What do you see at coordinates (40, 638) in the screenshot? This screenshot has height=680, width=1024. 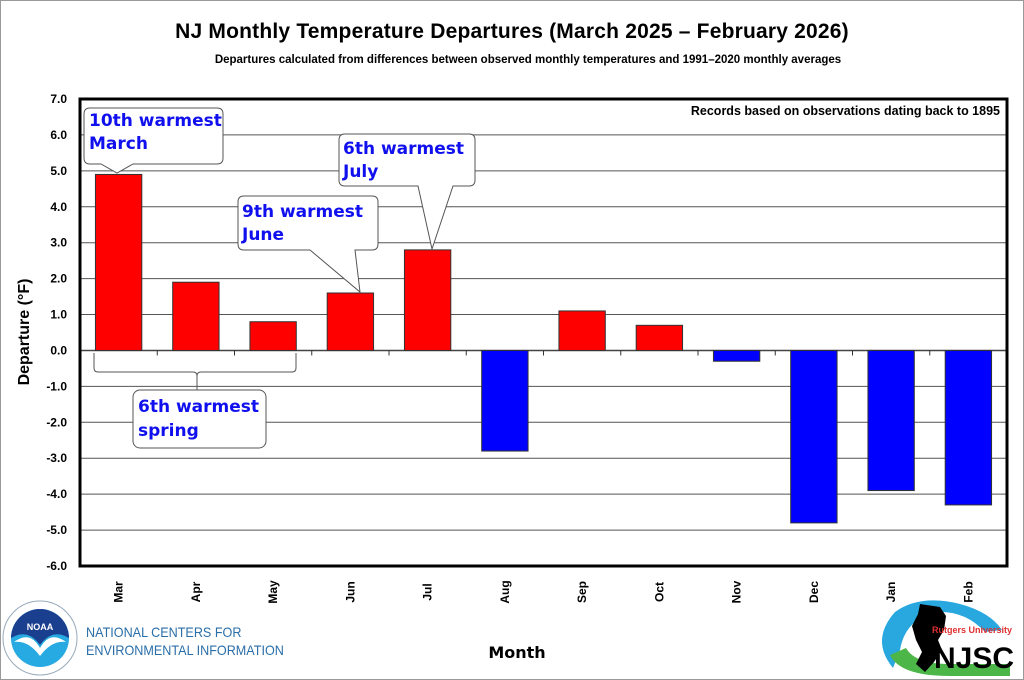 I see `noaa-logo: NOAA` at bounding box center [40, 638].